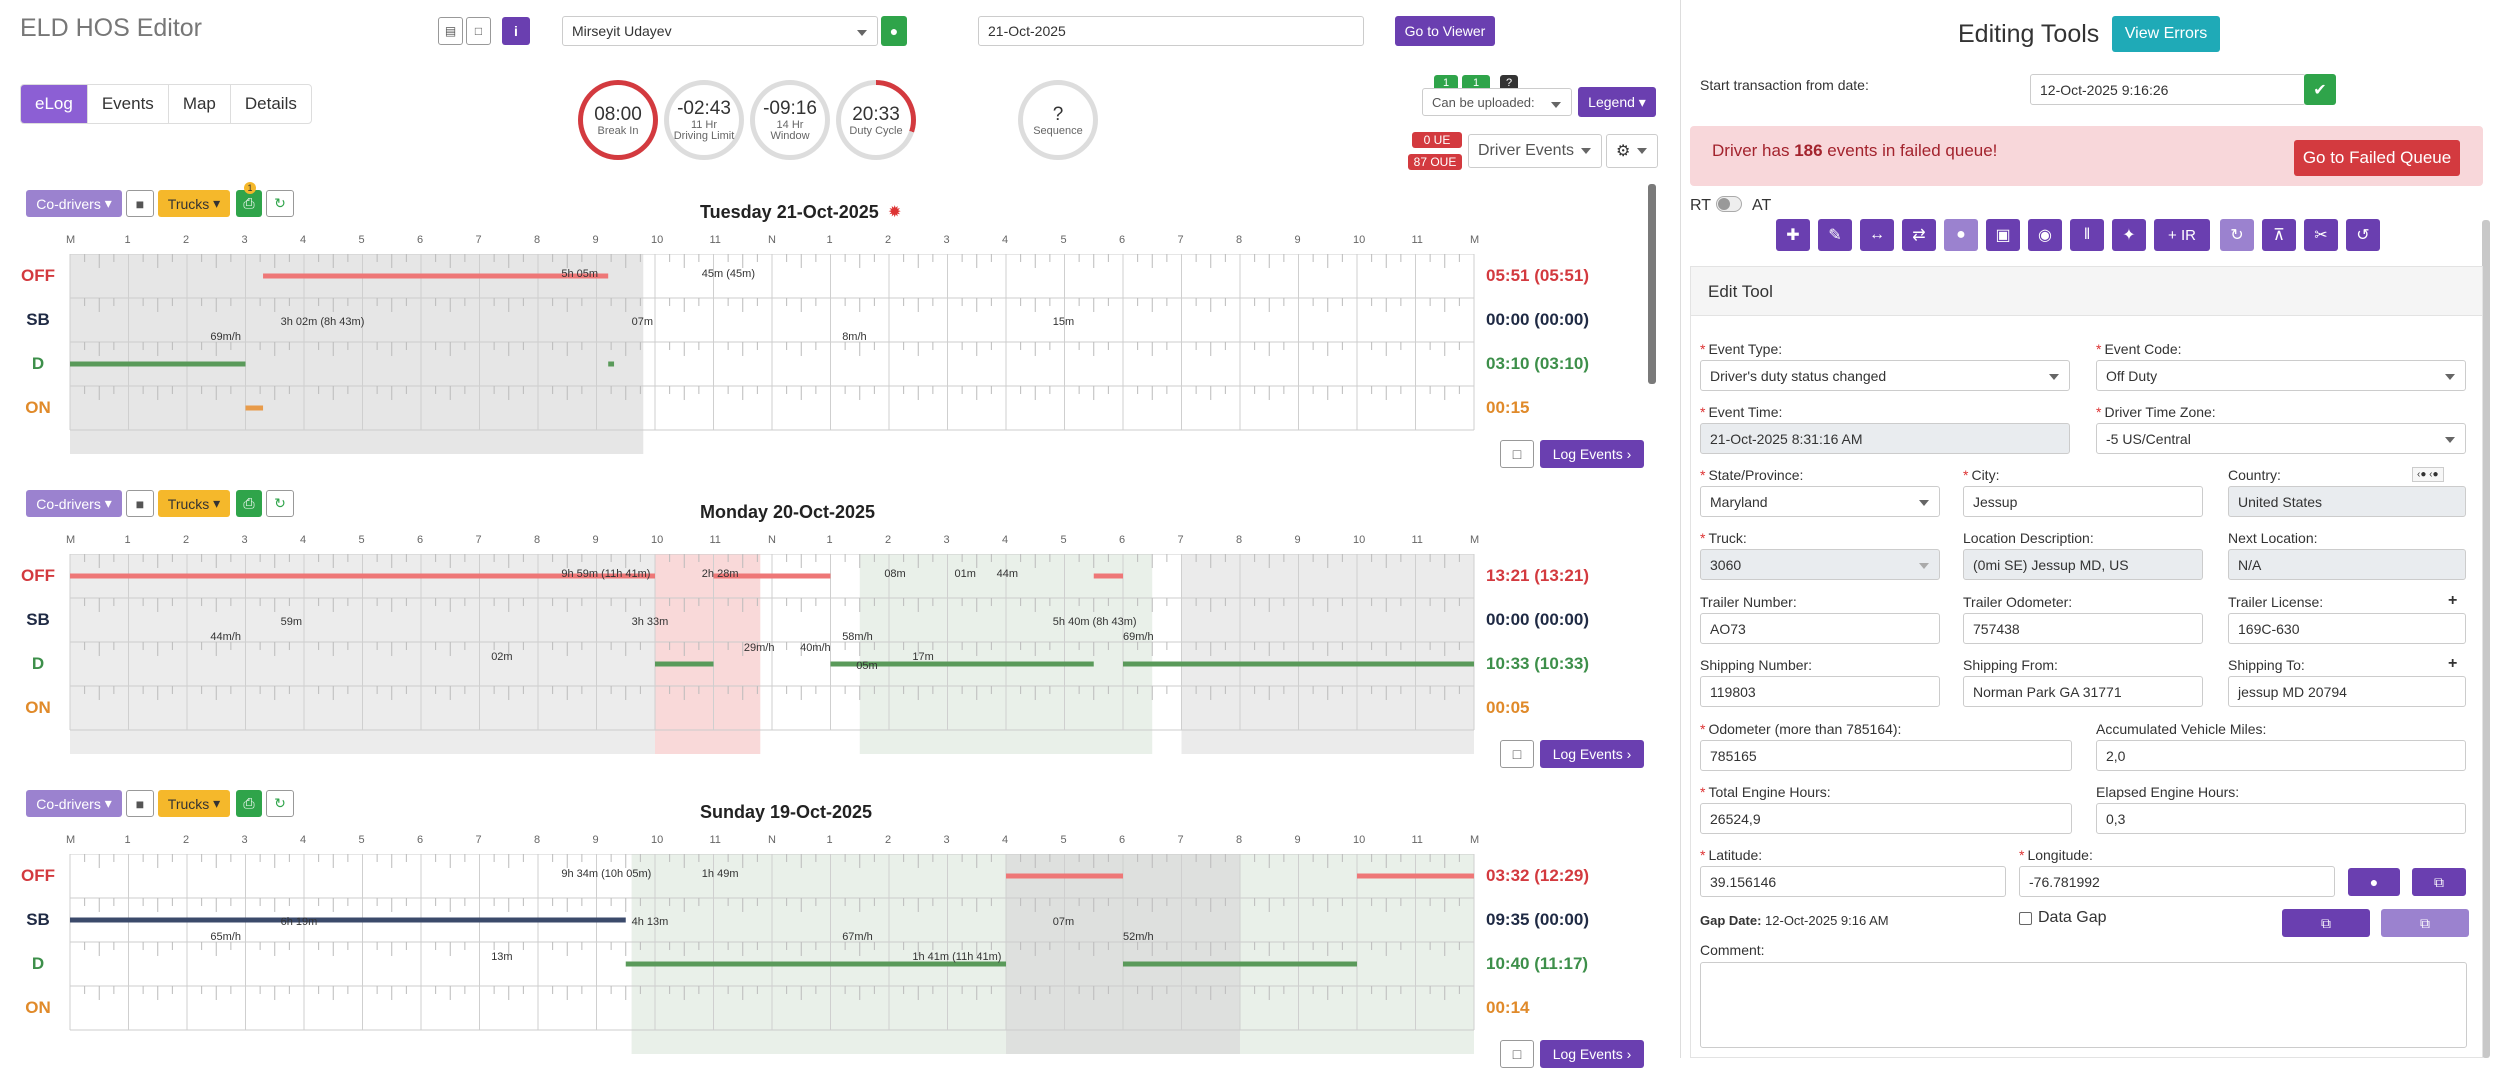 The image size is (2516, 1068). Describe the element at coordinates (1632, 151) in the screenshot. I see `settings-select: ⚙` at that location.